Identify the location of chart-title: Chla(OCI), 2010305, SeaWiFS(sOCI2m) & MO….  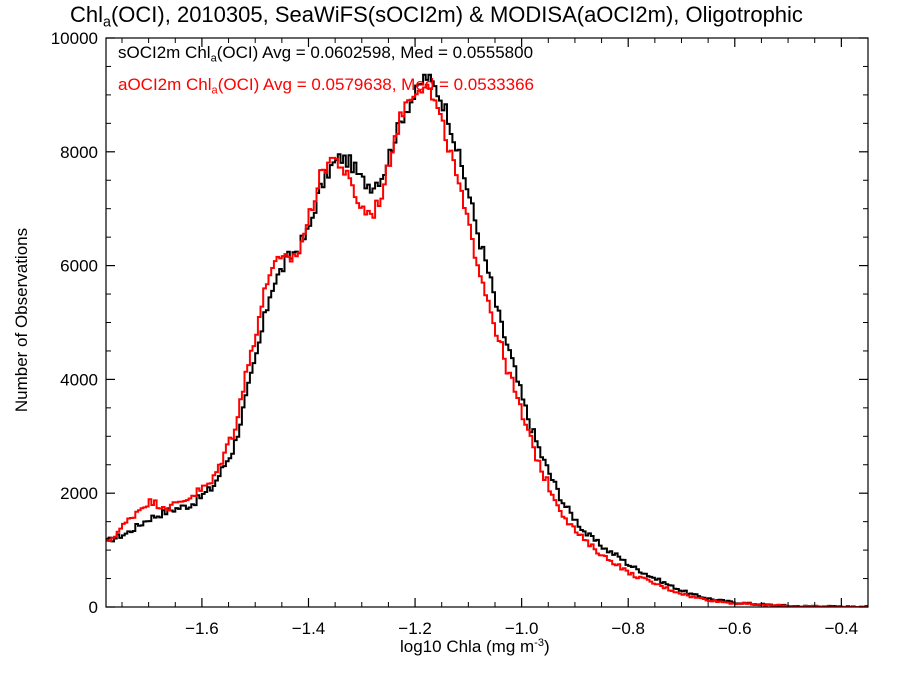
(436, 16).